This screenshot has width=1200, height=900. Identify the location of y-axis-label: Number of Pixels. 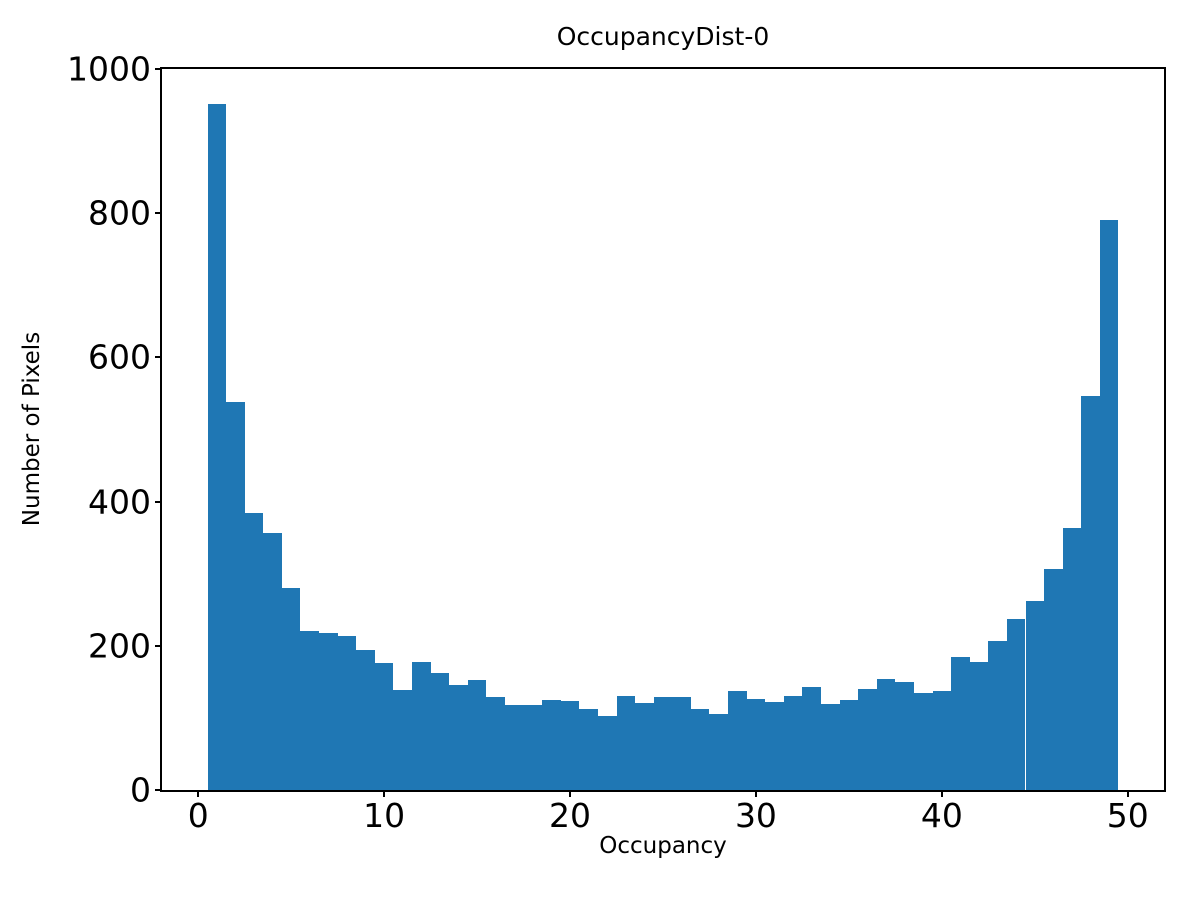
(32, 429).